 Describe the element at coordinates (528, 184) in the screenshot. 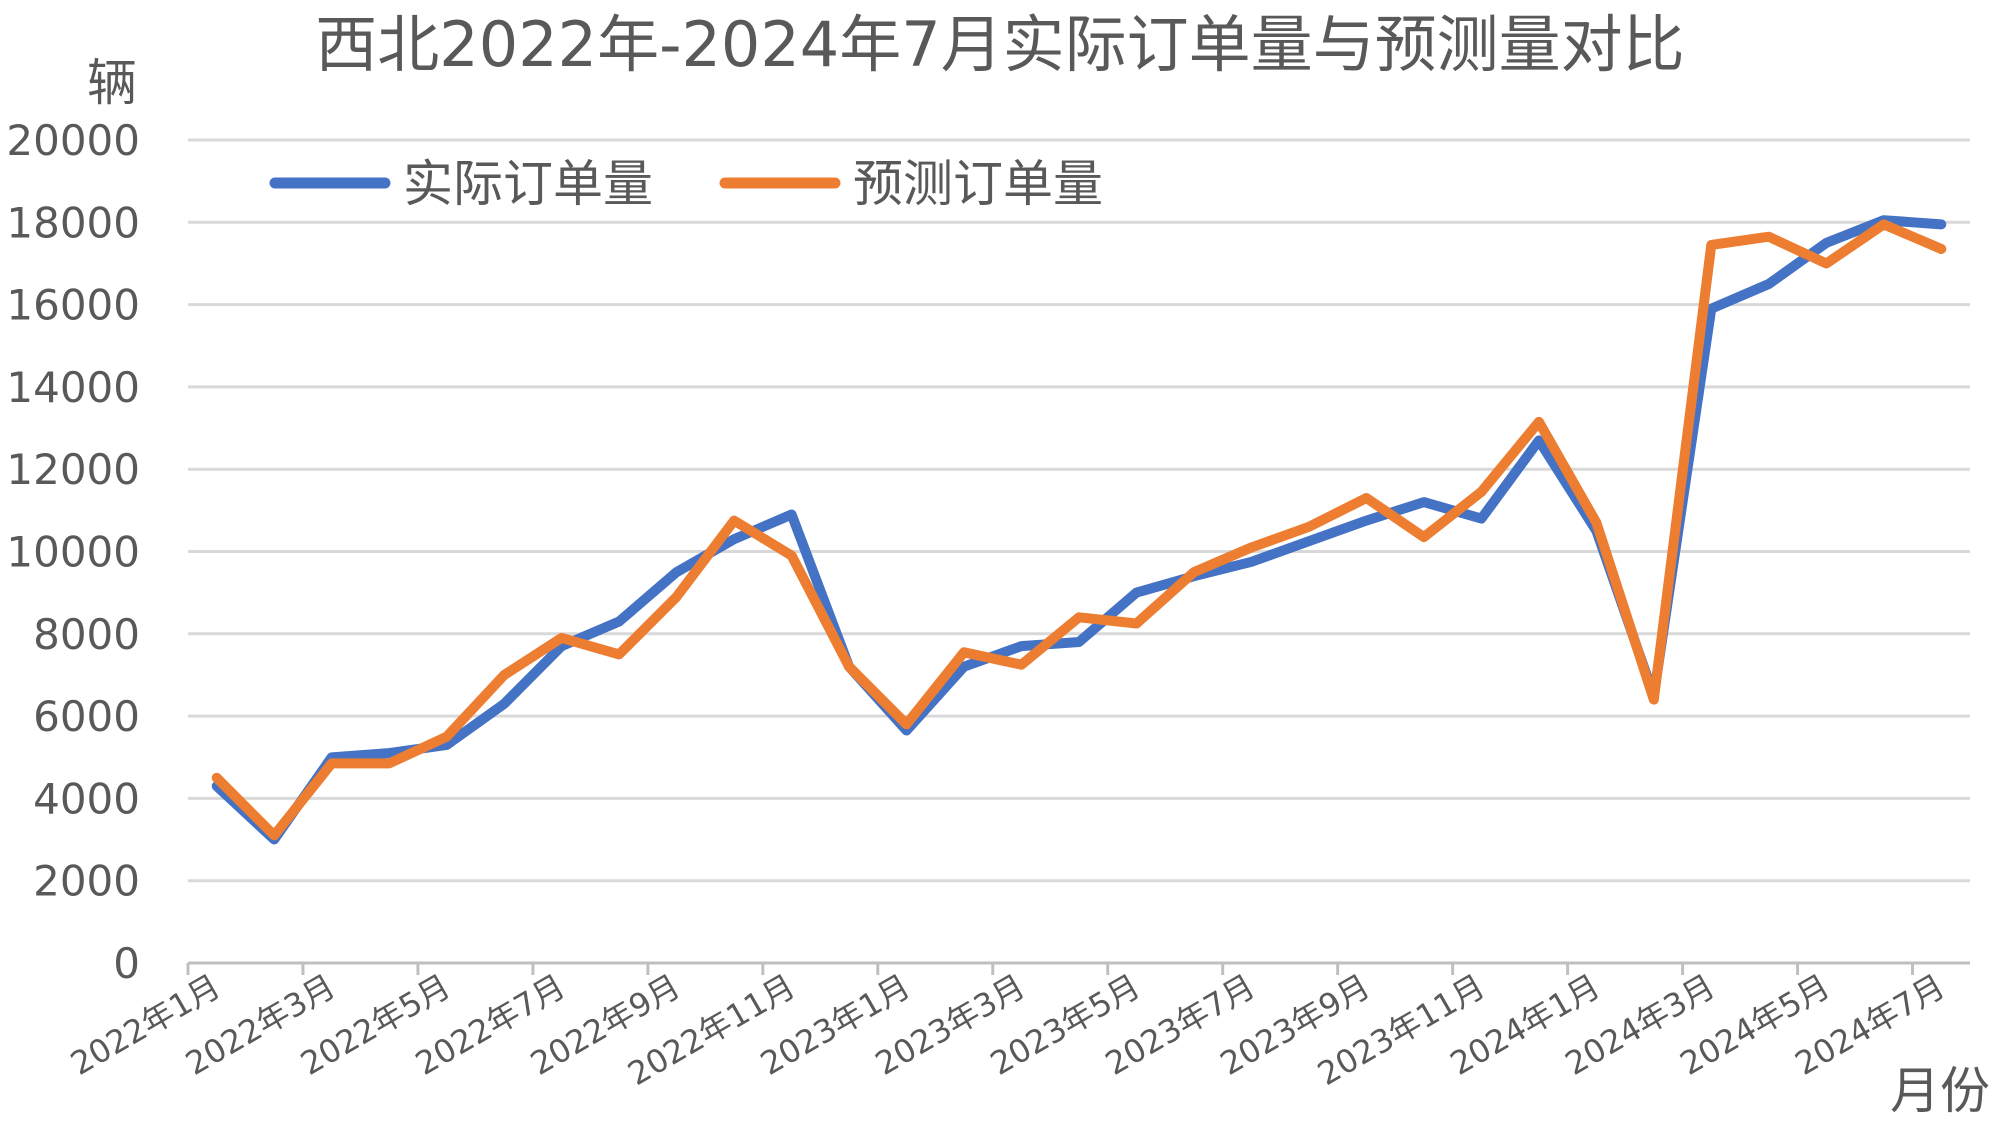

I see `legend-label: 实际订单量` at that location.